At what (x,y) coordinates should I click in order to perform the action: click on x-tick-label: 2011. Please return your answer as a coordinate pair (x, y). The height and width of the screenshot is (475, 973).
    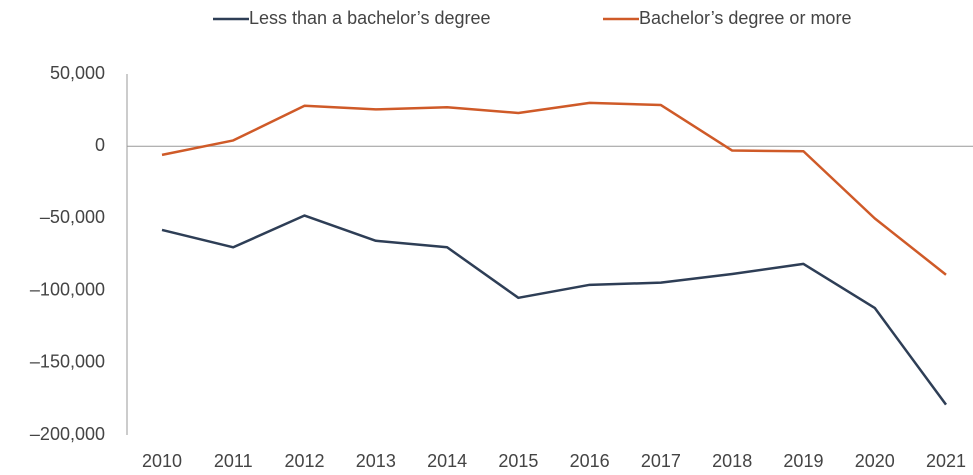
    Looking at the image, I should click on (233, 461).